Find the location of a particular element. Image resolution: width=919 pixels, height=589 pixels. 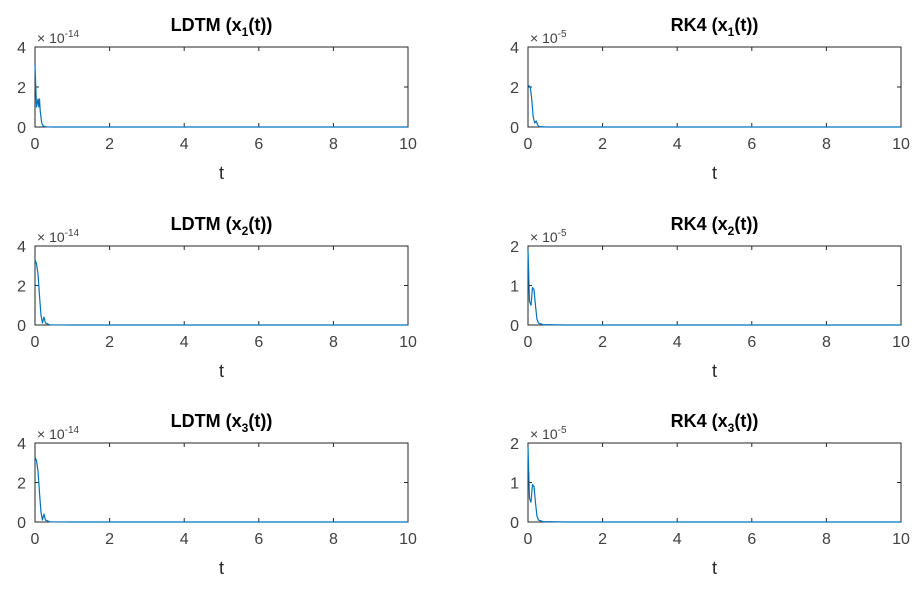

subplot-1: 0 2 4 6 8 10 0 2 4 × 10-14 LDTM (x1(t)) t is located at coordinates (217, 99).